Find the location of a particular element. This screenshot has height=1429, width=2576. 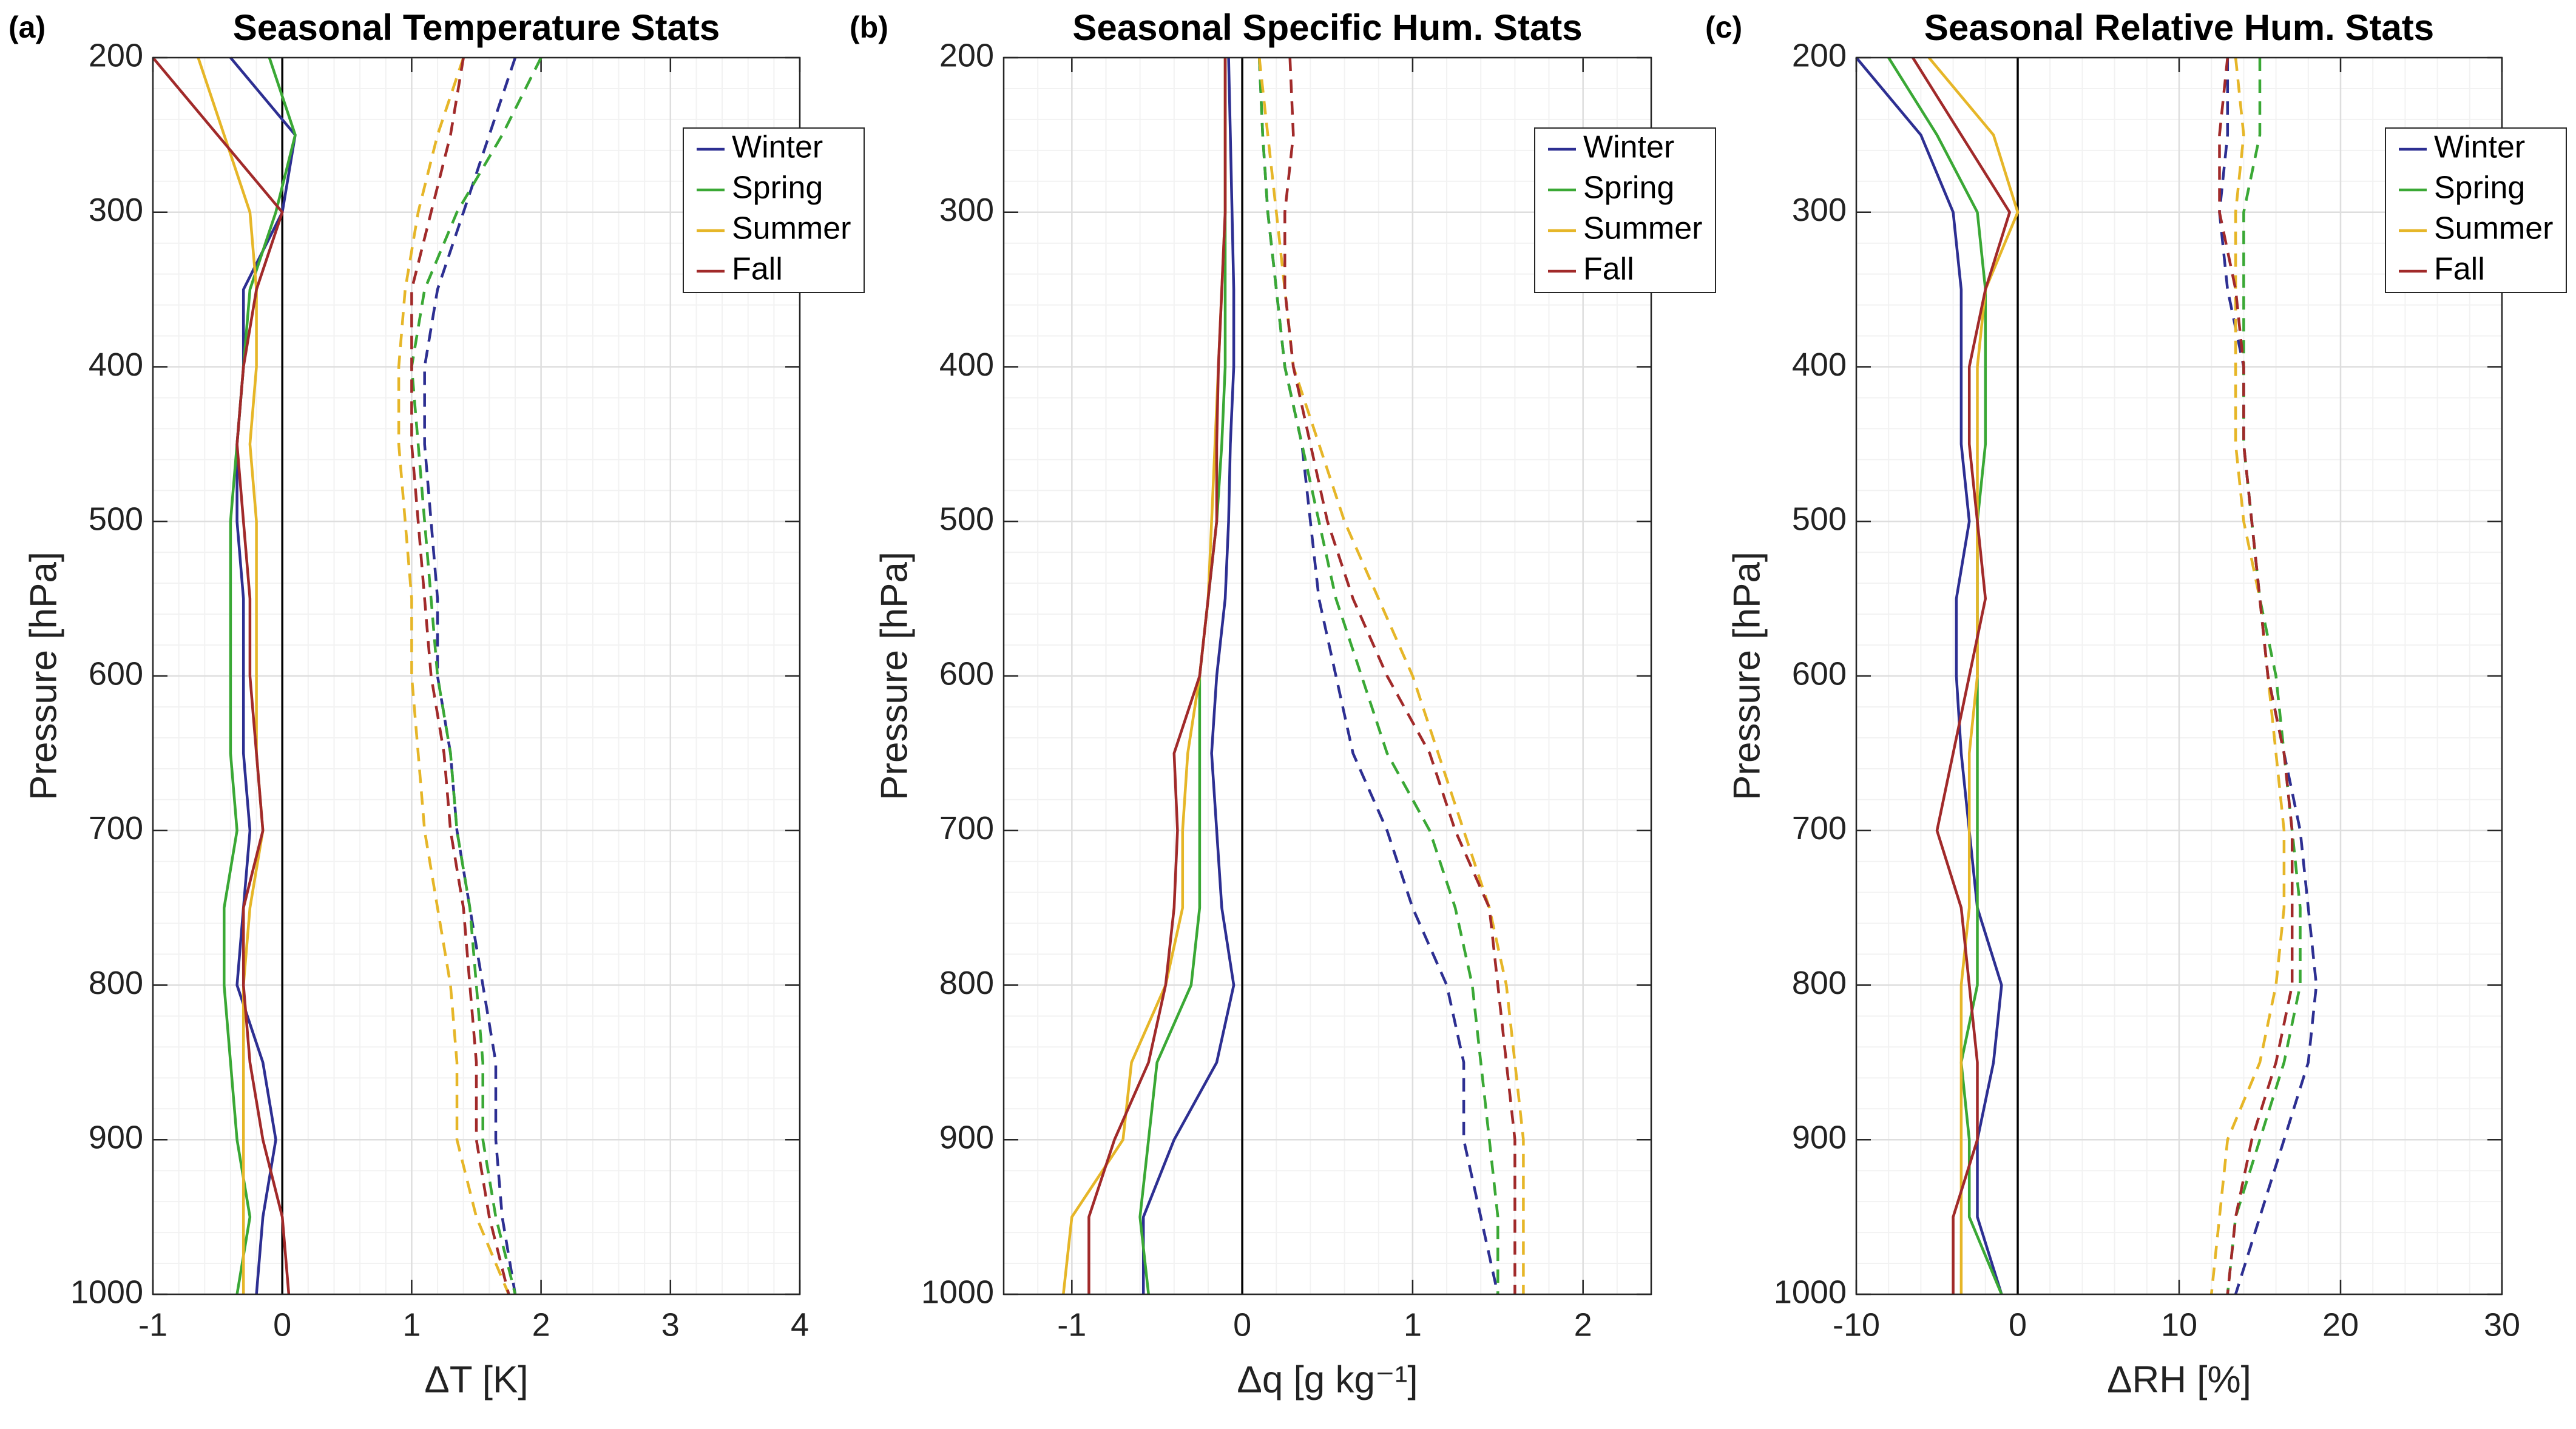

x-axis-label: ΔT [K] is located at coordinates (476, 1379).